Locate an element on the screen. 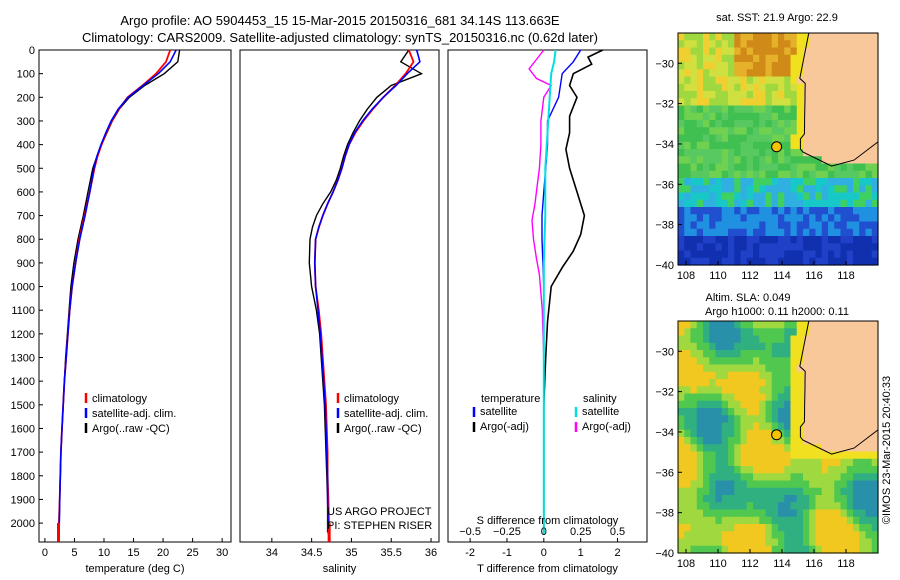 The image size is (900, 580). x-tick-label-sal: 34.5 is located at coordinates (311, 553).